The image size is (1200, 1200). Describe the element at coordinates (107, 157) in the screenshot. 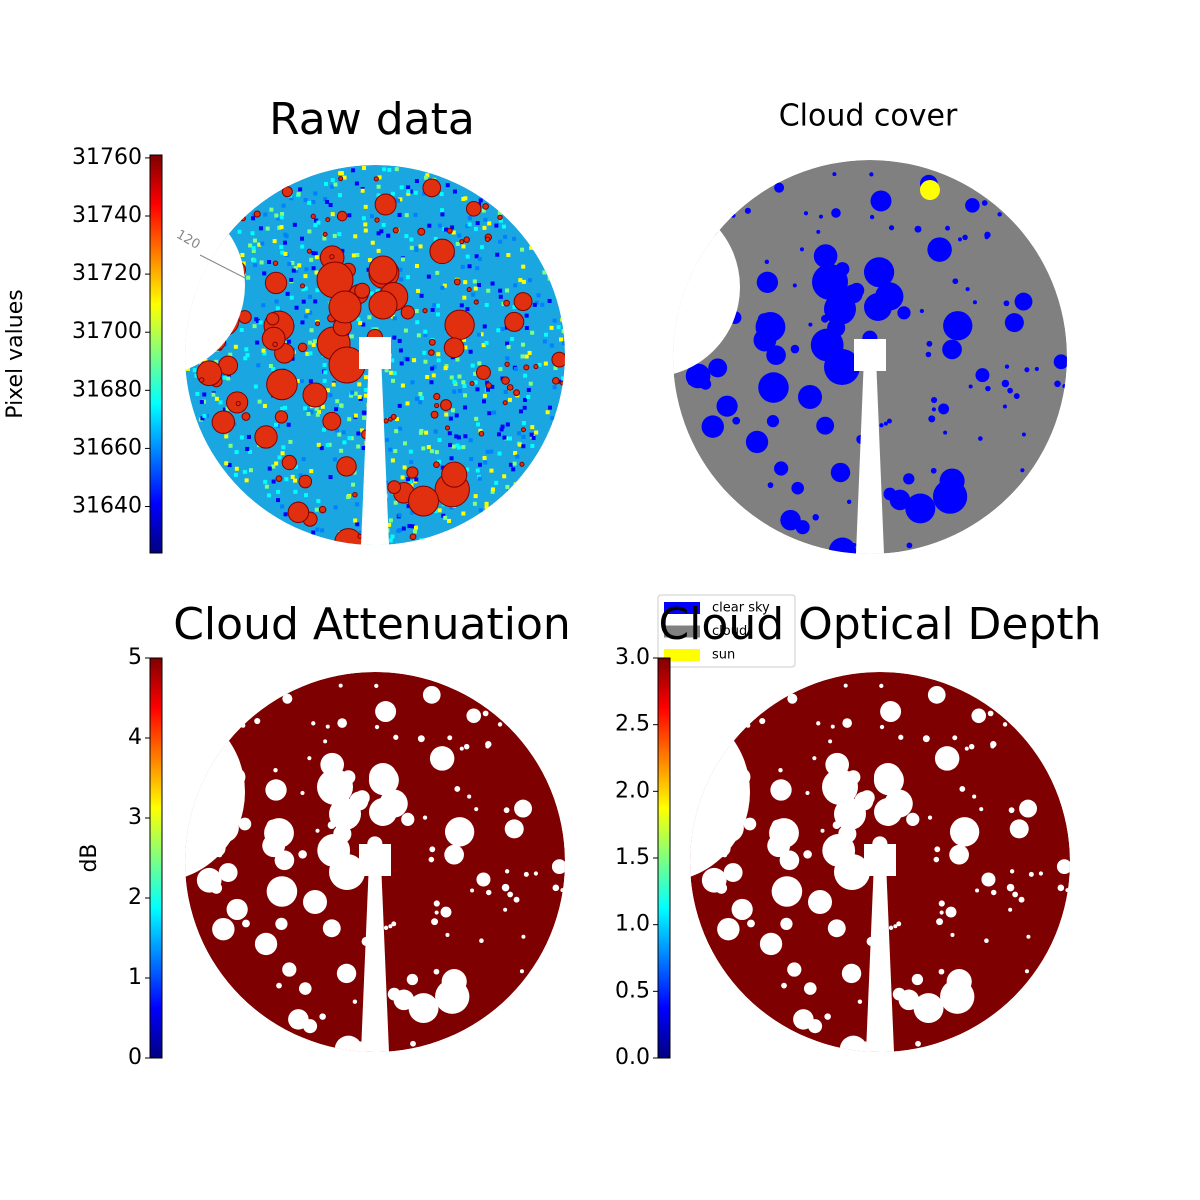

I see `tick-label: 31760` at that location.